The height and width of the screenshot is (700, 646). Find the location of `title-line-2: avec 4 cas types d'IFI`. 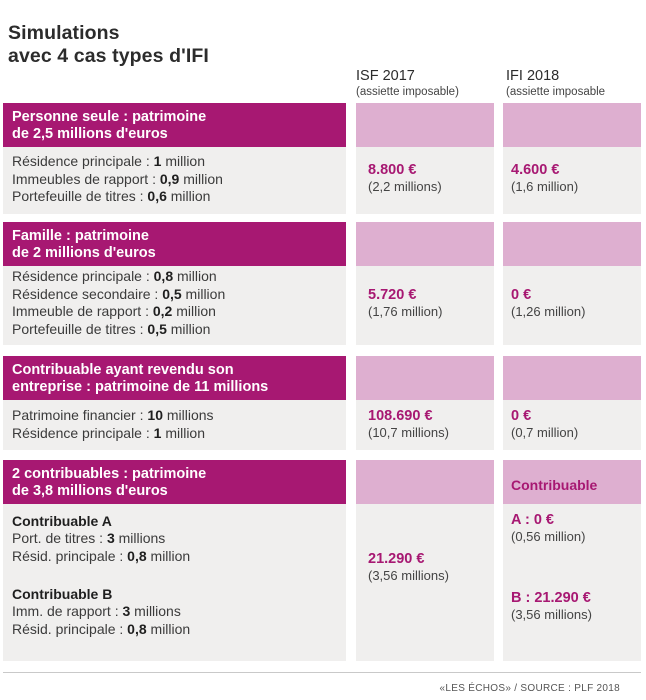

title-line-2: avec 4 cas types d'IFI is located at coordinates (108, 56).